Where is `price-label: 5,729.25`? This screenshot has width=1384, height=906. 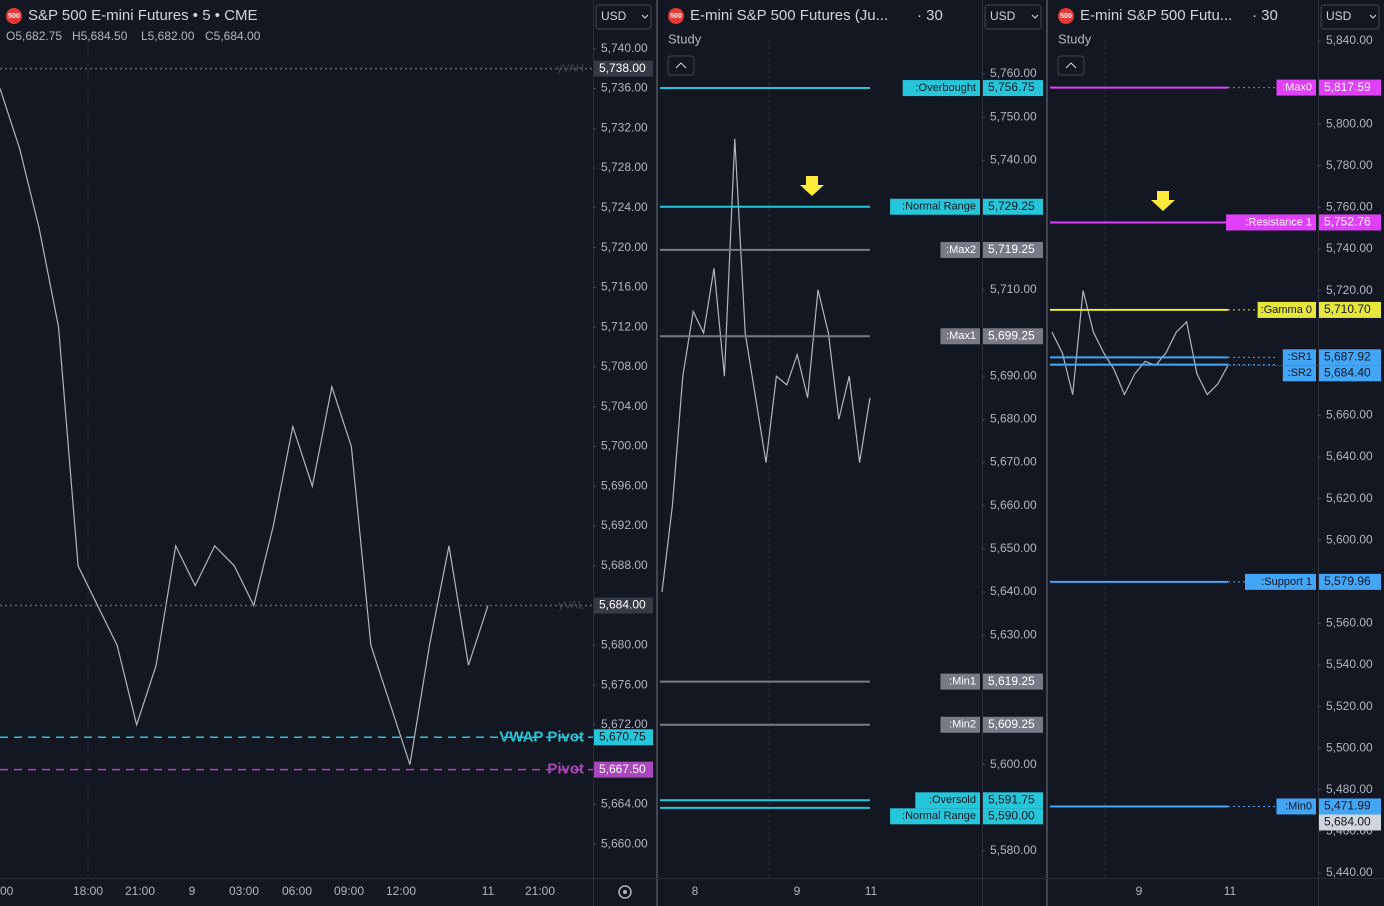
price-label: 5,729.25 is located at coordinates (1011, 206).